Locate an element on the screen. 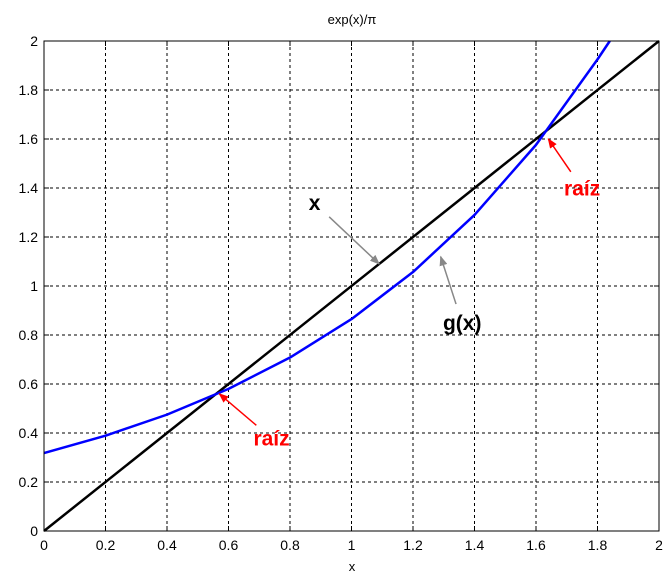 This screenshot has height=577, width=667. x-tick-label: 1.6 is located at coordinates (536, 545).